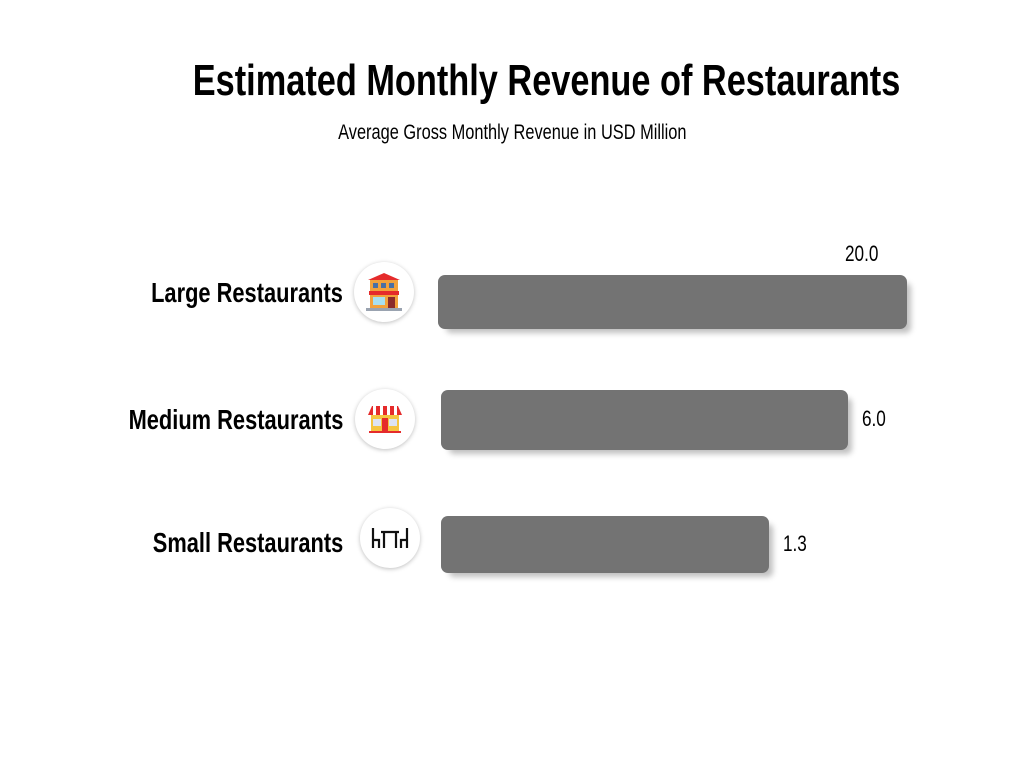  Describe the element at coordinates (795, 543) in the screenshot. I see `value-label-small: 1.3` at that location.